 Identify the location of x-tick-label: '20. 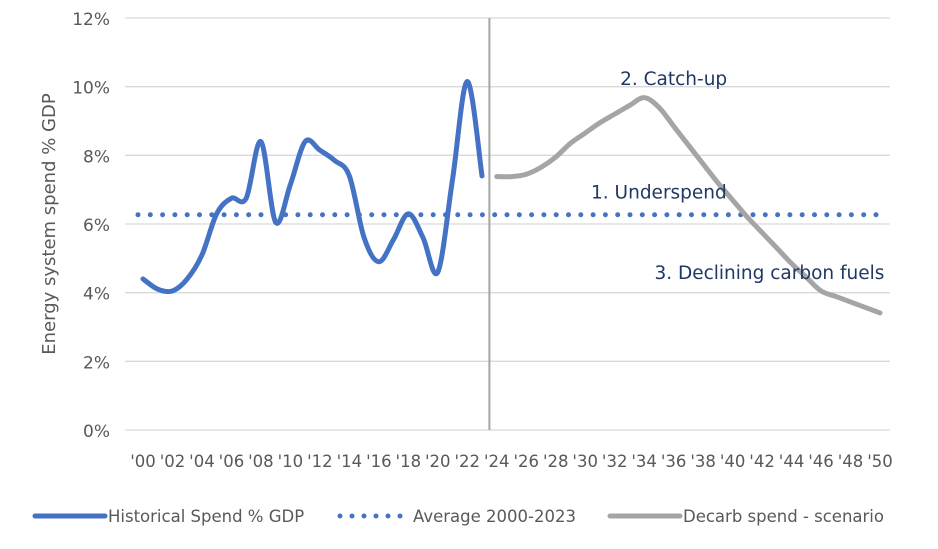
(438, 461).